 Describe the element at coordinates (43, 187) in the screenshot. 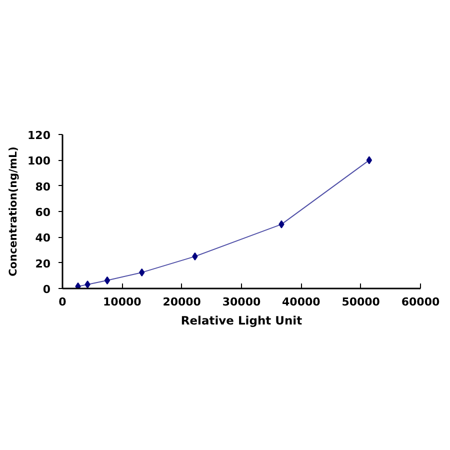

I see `y-tick-label: 80` at that location.